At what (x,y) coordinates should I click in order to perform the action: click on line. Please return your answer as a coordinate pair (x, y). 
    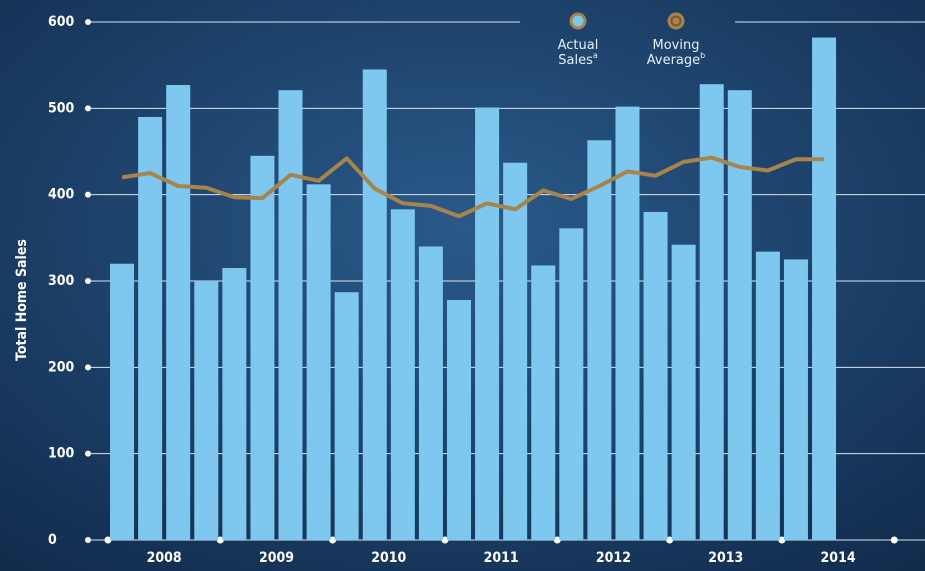
    Looking at the image, I should click on (473, 187).